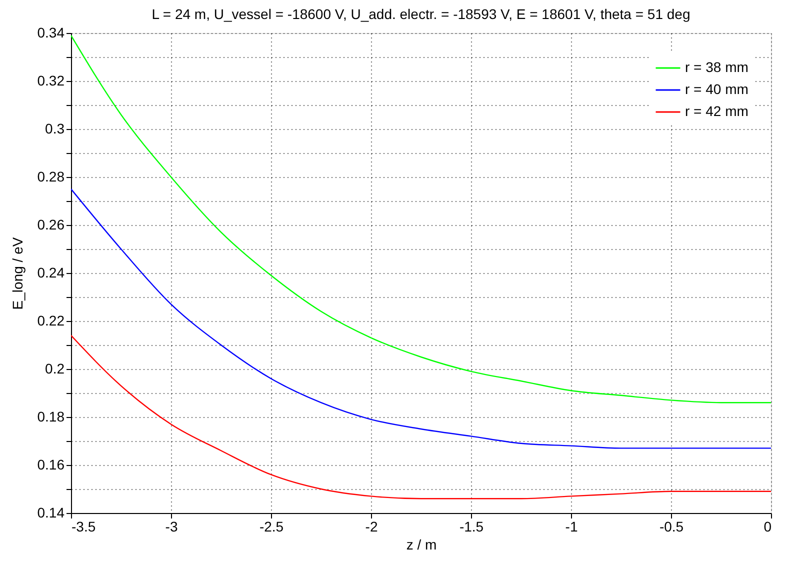 Image resolution: width=802 pixels, height=568 pixels. What do you see at coordinates (51, 464) in the screenshot?
I see `y-tick-label: 0.16` at bounding box center [51, 464].